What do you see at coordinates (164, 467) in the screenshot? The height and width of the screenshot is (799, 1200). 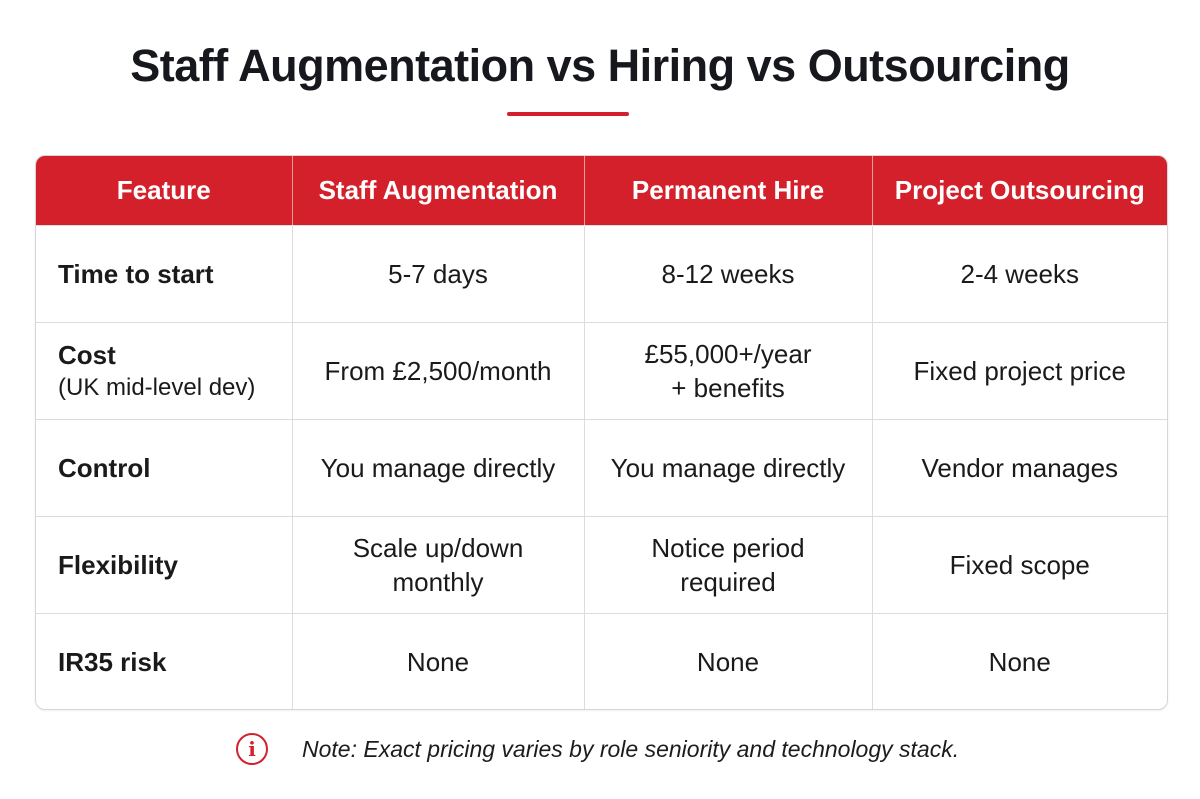 I see `feature-cell: Control` at bounding box center [164, 467].